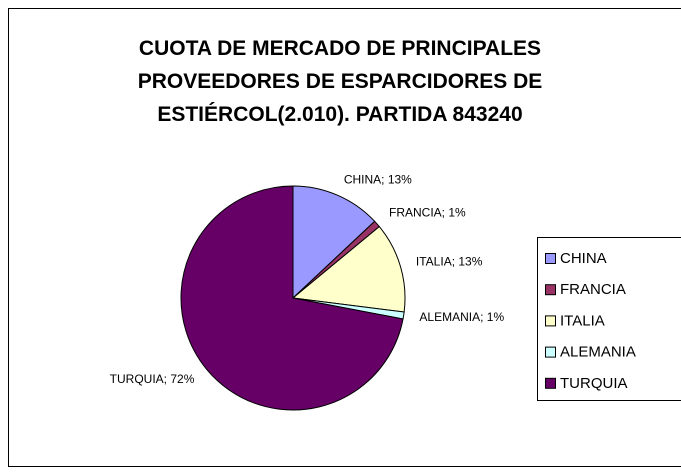  I want to click on data-label: TURQUIA; 72%, so click(152, 379).